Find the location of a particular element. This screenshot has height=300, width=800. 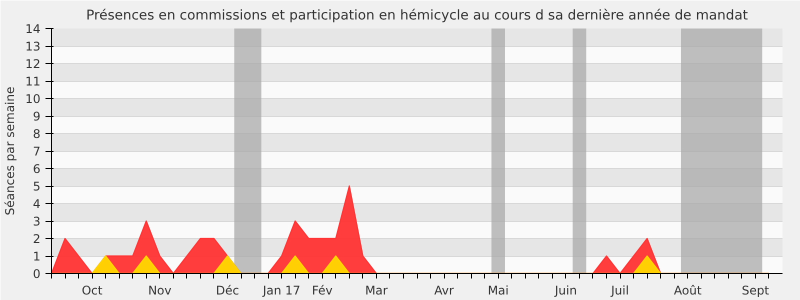

x-tick-label: Mai is located at coordinates (498, 291).